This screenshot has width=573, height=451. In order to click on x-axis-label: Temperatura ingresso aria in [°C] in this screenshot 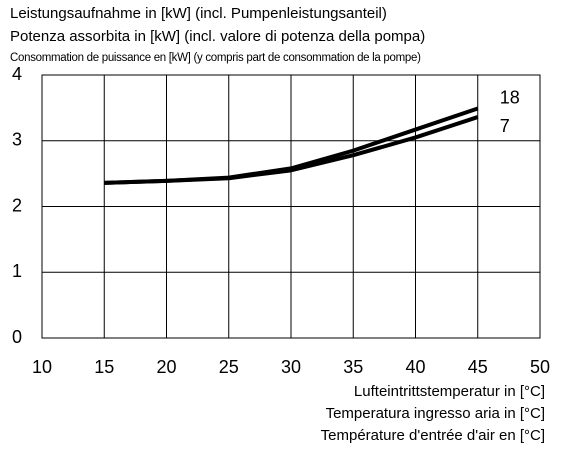, I will do `click(435, 413)`.